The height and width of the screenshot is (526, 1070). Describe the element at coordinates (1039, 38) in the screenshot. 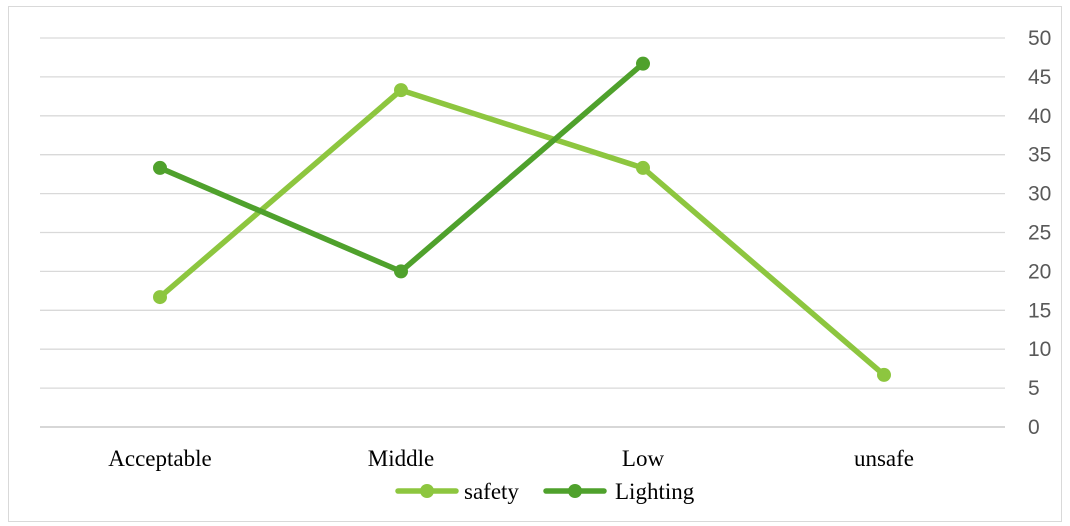

I see `y-tick-label: 50` at that location.